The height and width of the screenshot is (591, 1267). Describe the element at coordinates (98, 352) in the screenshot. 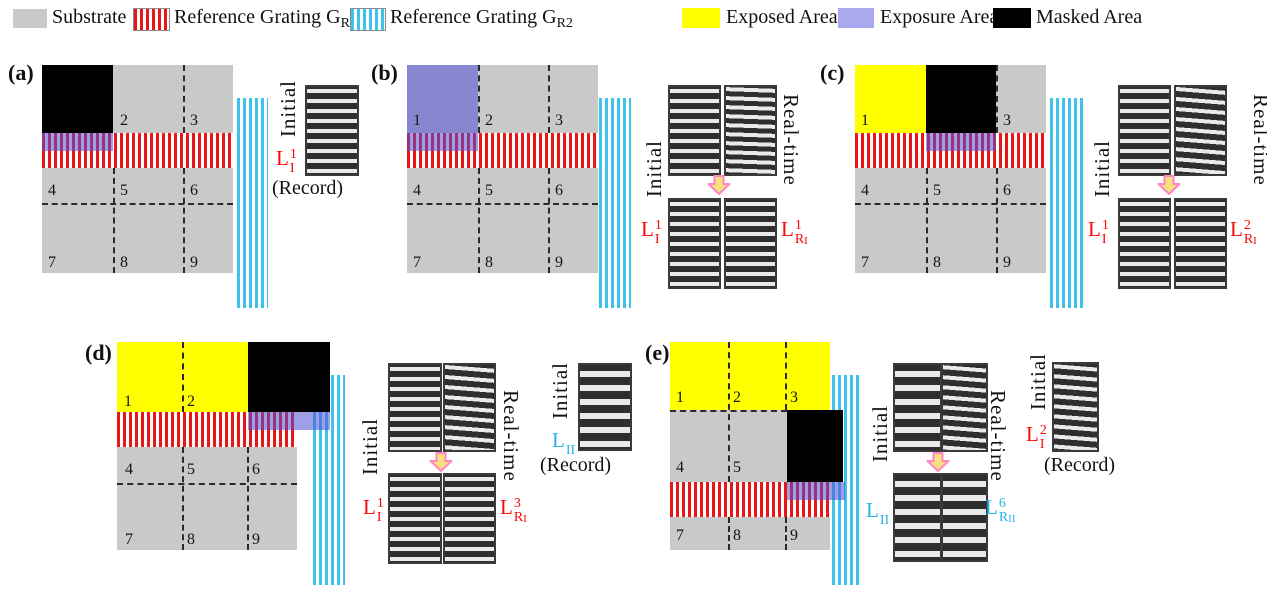

I see `panel-d-label: (d)` at that location.